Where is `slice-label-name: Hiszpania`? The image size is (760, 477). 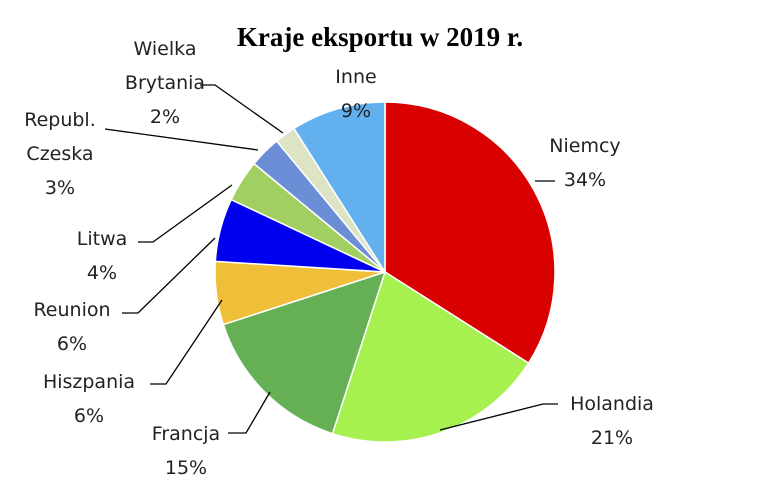
slice-label-name: Hiszpania is located at coordinates (89, 382).